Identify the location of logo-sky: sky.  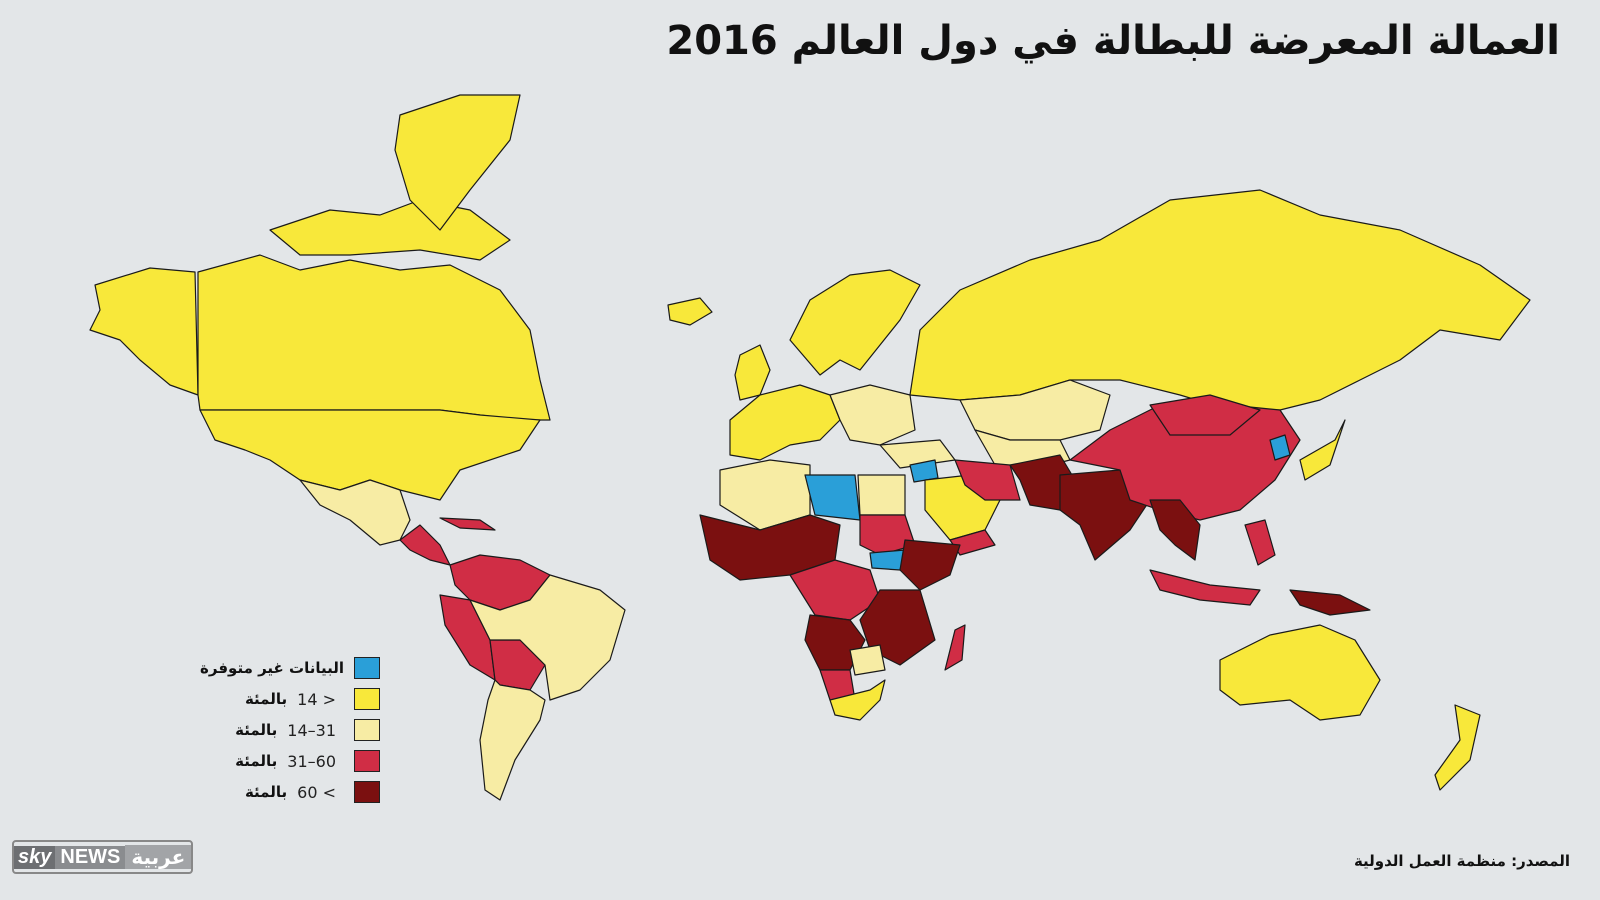
(35, 857).